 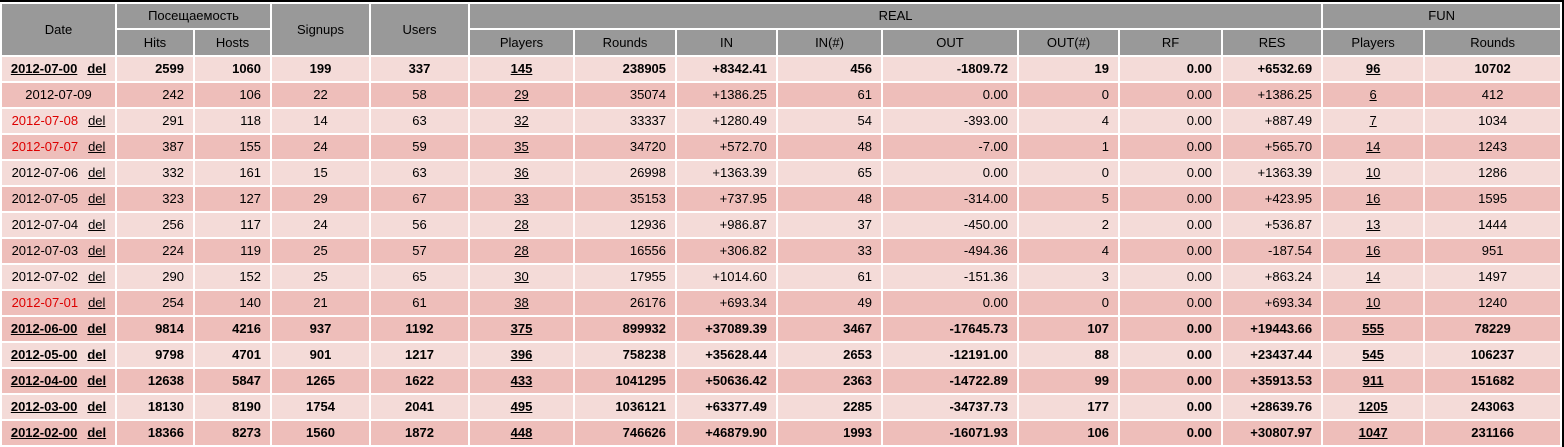 I want to click on date-cell: 2012-02-00 del, so click(x=58, y=433).